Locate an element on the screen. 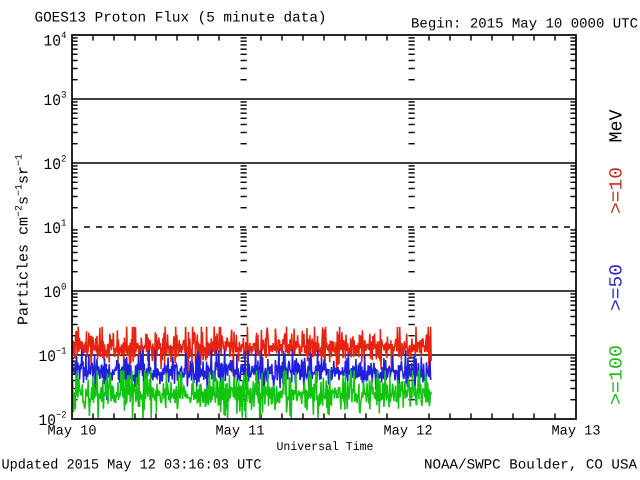 The image size is (640, 480). svg-text: −1 is located at coordinates (61, 351).